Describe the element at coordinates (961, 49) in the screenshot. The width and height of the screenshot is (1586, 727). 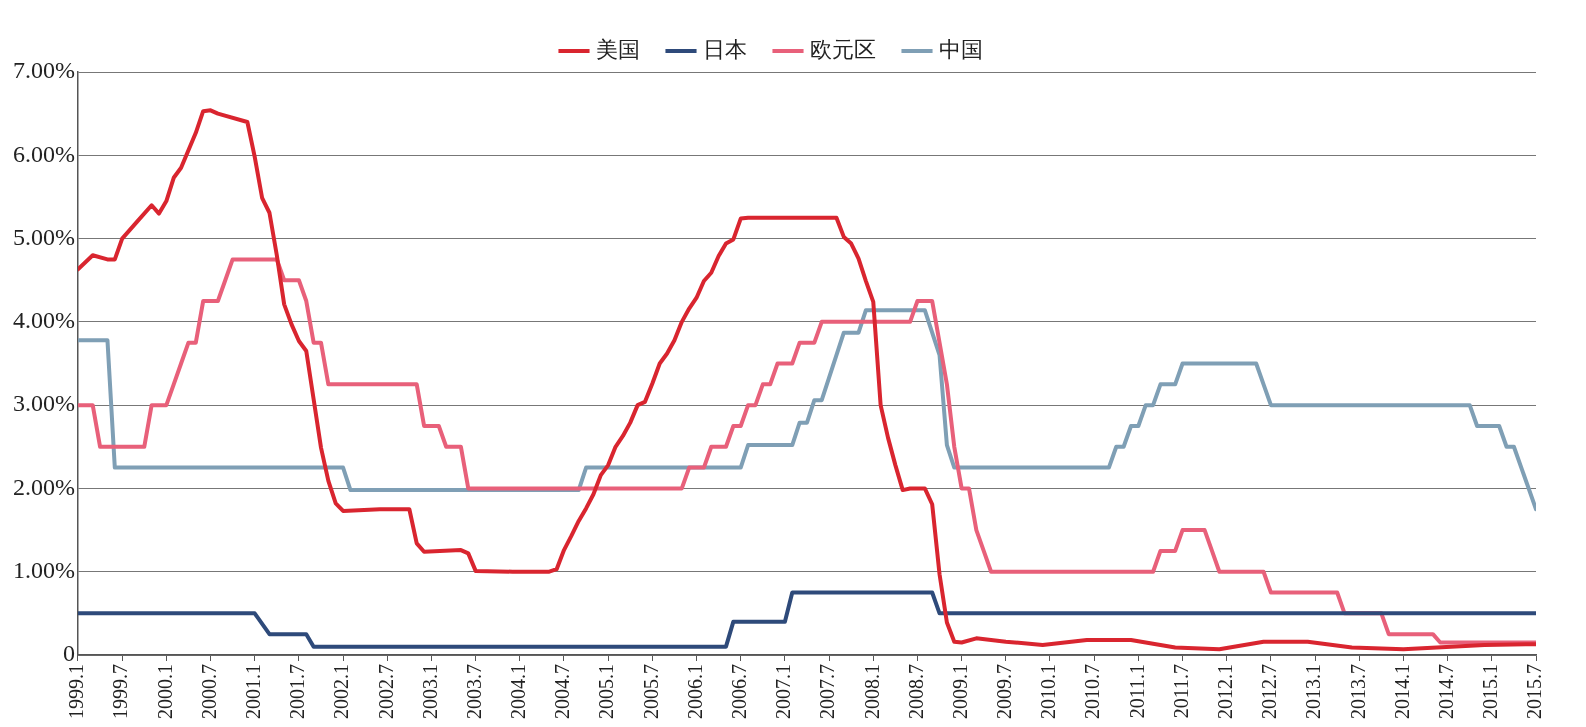
I see `legend-label: 中国` at that location.